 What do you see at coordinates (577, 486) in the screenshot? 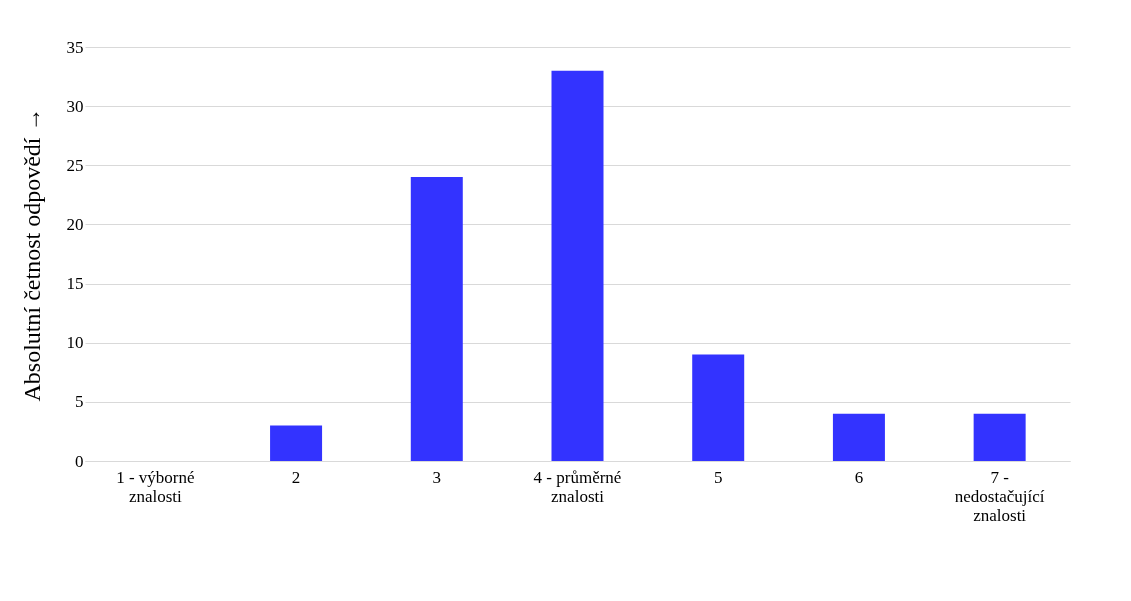
I see `x-tick-label: 4 - průměrné znalosti` at bounding box center [577, 486].